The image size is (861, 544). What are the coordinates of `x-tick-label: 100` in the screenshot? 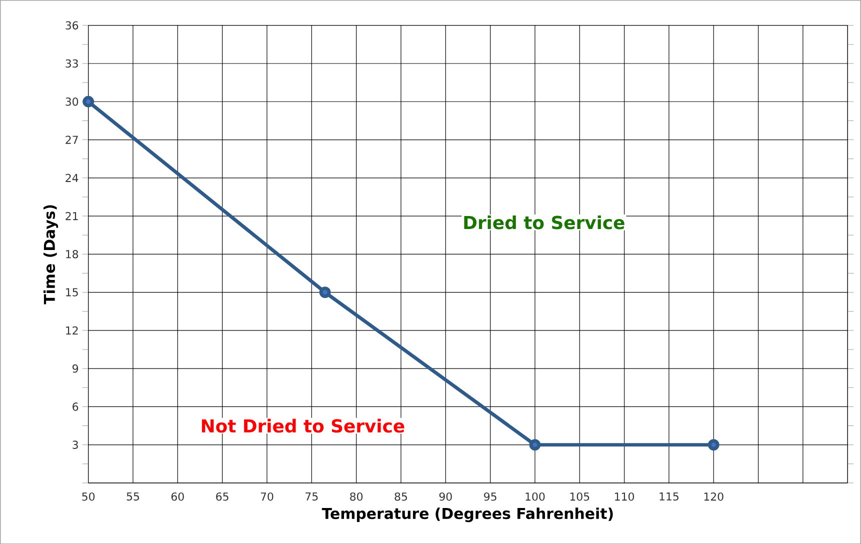 It's located at (535, 496).